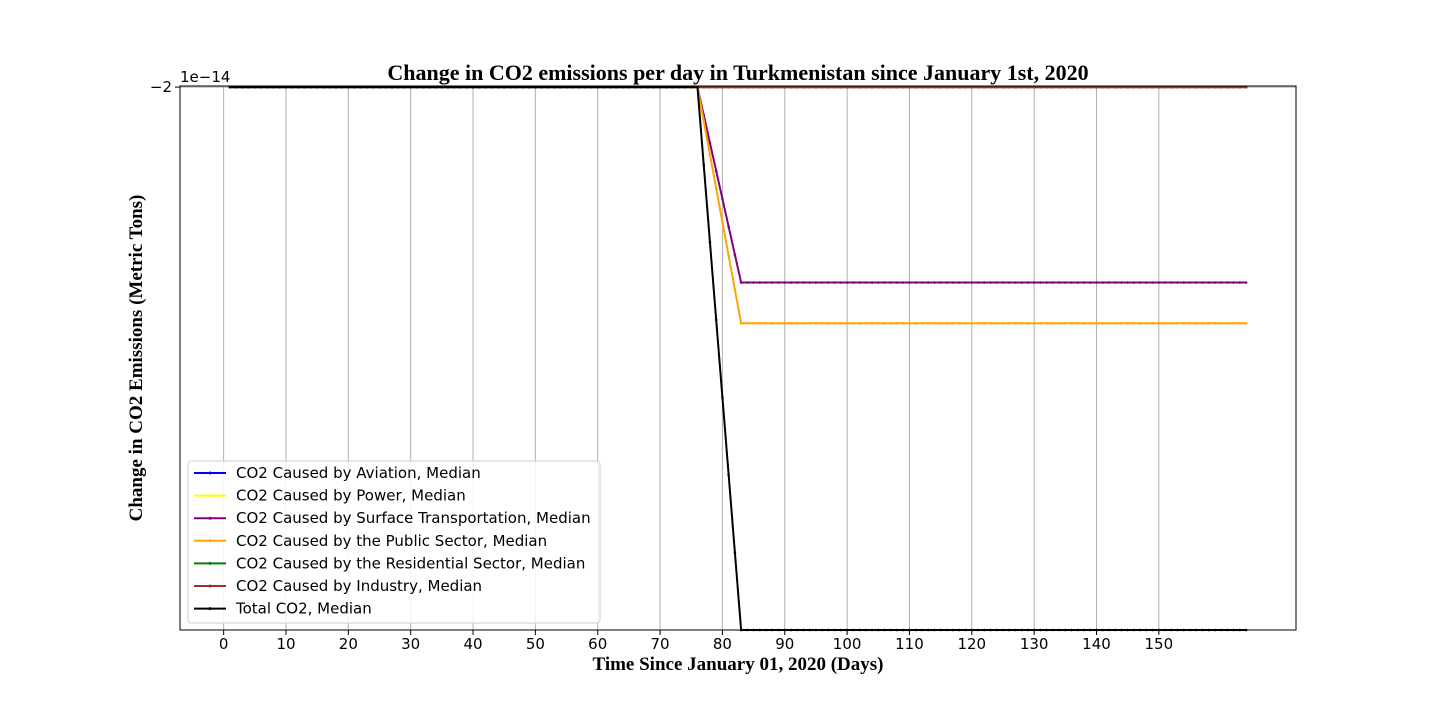 The image size is (1440, 720). What do you see at coordinates (535, 644) in the screenshot?
I see `x-tick-label: 50` at bounding box center [535, 644].